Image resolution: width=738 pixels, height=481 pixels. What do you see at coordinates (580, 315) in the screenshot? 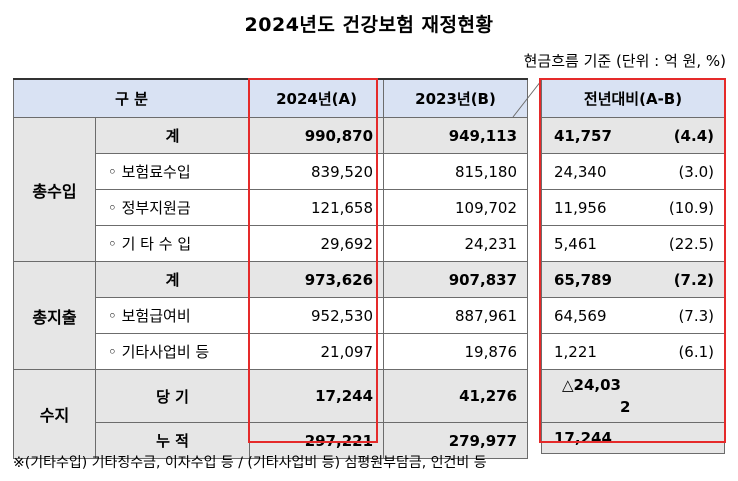
I see `diff-value: 64,569` at bounding box center [580, 315].